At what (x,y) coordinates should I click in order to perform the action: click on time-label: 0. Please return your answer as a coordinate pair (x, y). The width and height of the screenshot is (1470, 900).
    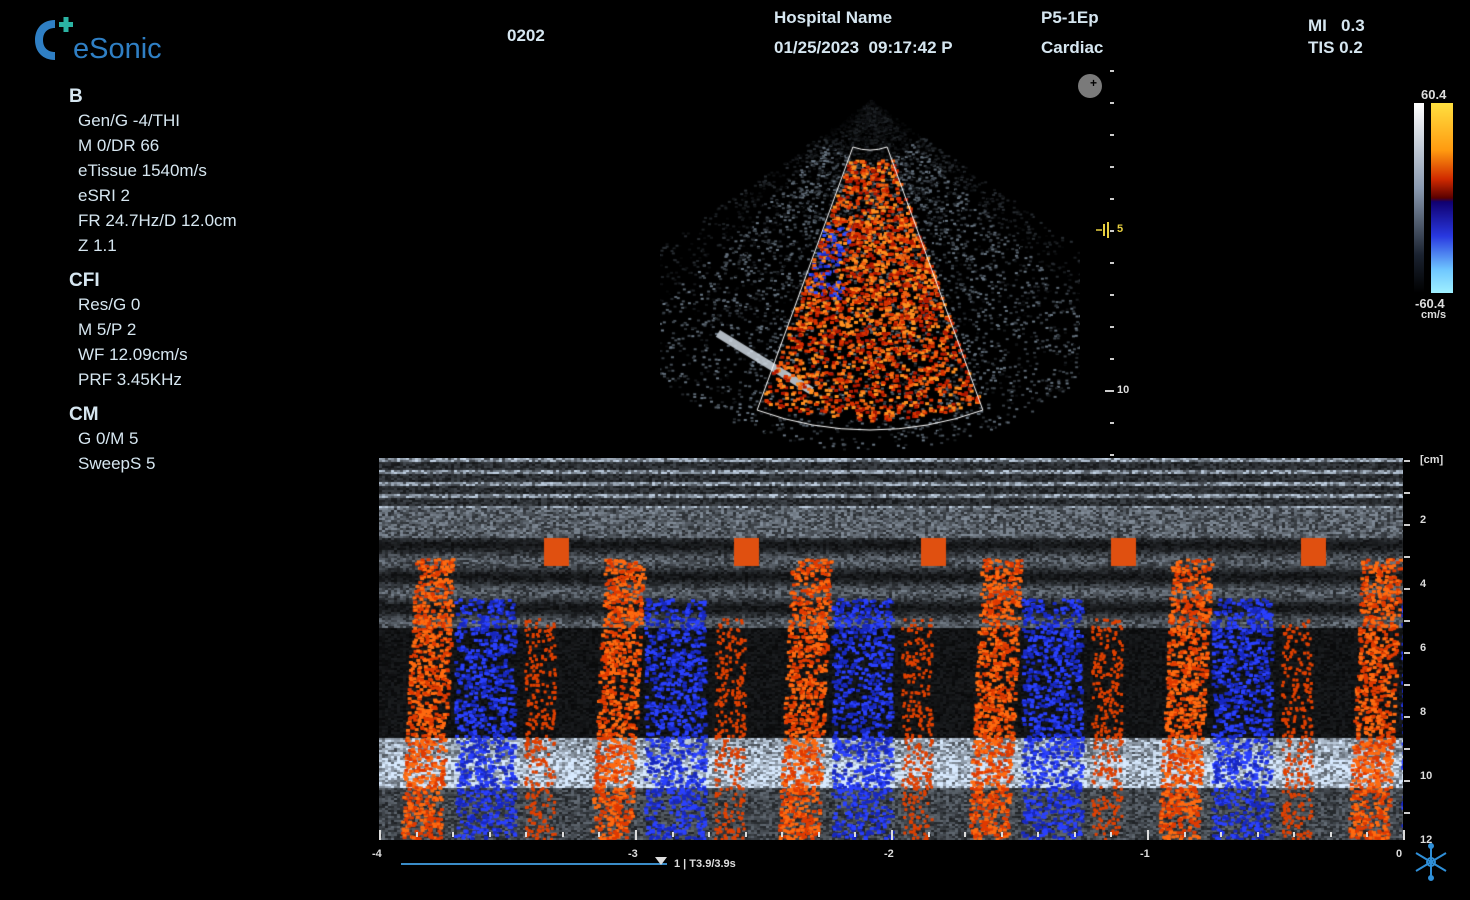
    Looking at the image, I should click on (1399, 854).